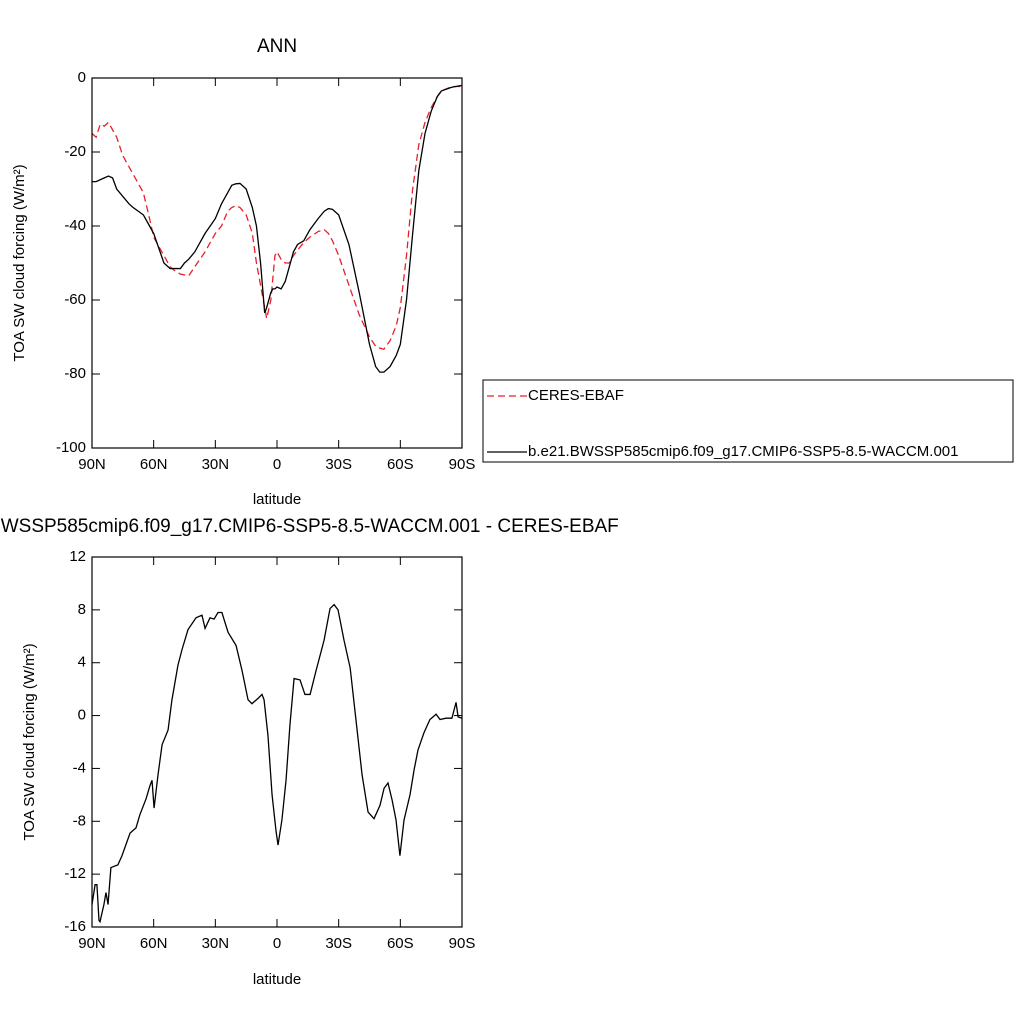 The height and width of the screenshot is (1024, 1024). What do you see at coordinates (75, 873) in the screenshot?
I see `y-tick-label: -12` at bounding box center [75, 873].